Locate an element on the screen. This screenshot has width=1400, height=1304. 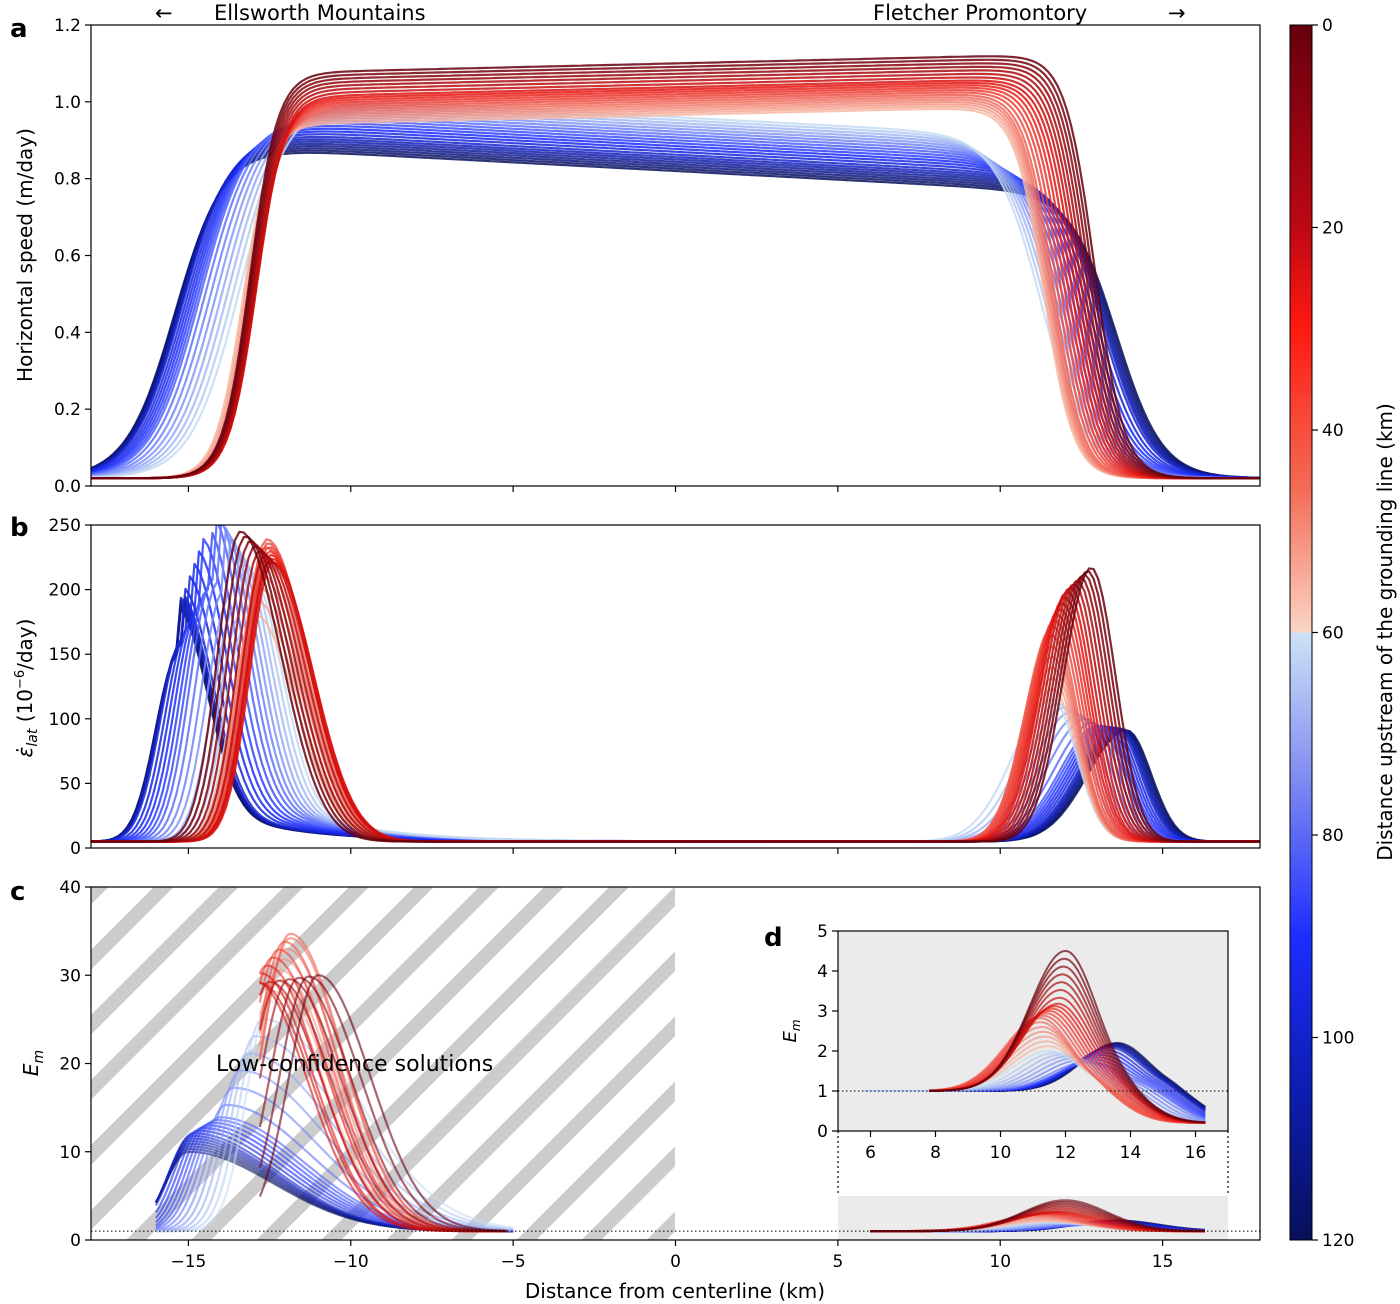
left-heading: Ellsworth Mountains is located at coordinates (320, 13).